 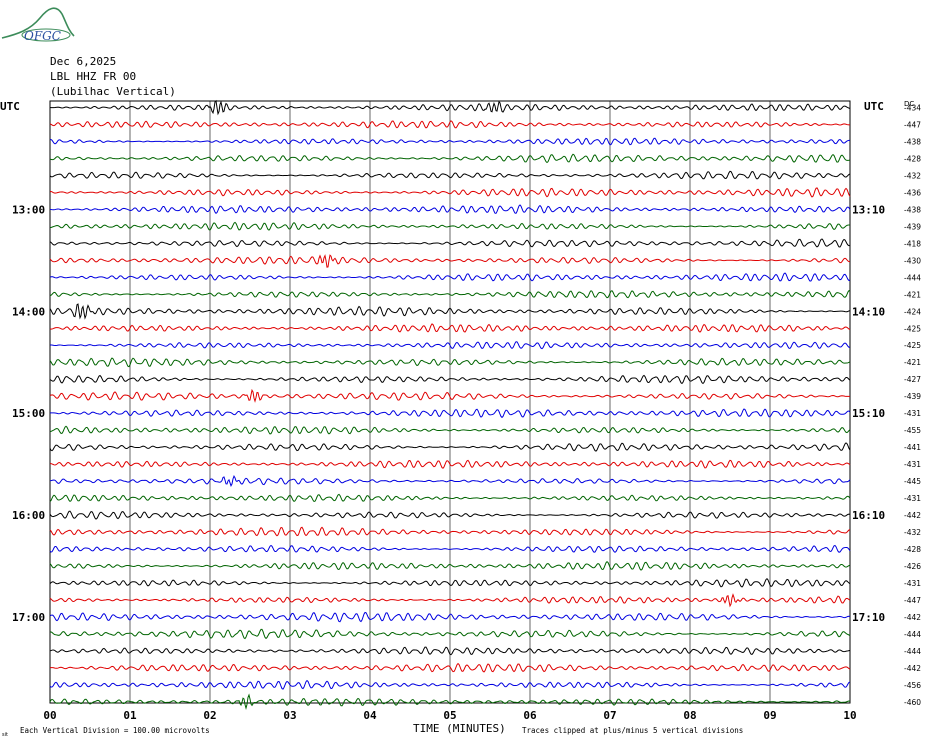 What do you see at coordinates (912, 685) in the screenshot?
I see `dc-offset-label: -456` at bounding box center [912, 685].